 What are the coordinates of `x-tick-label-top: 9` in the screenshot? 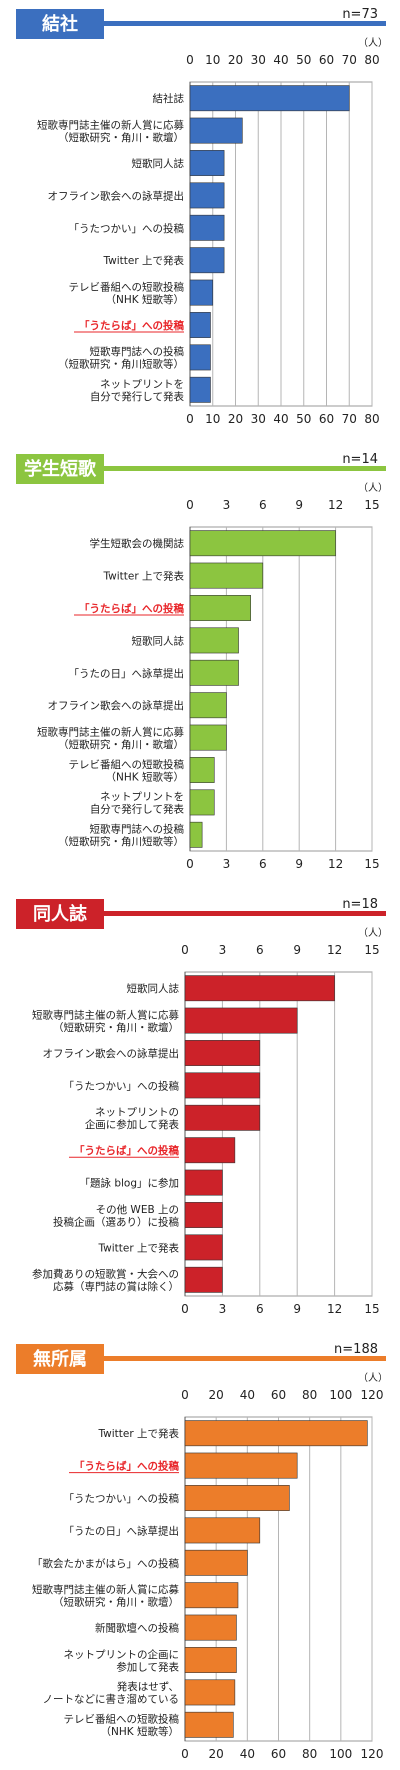 It's located at (297, 950).